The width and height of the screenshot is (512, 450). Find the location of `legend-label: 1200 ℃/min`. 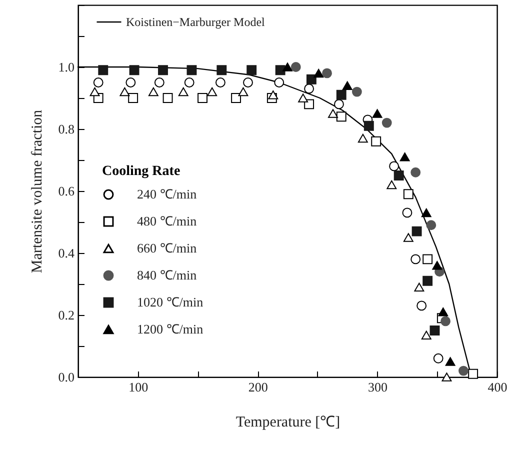

legend-label: 1200 ℃/min is located at coordinates (170, 329).